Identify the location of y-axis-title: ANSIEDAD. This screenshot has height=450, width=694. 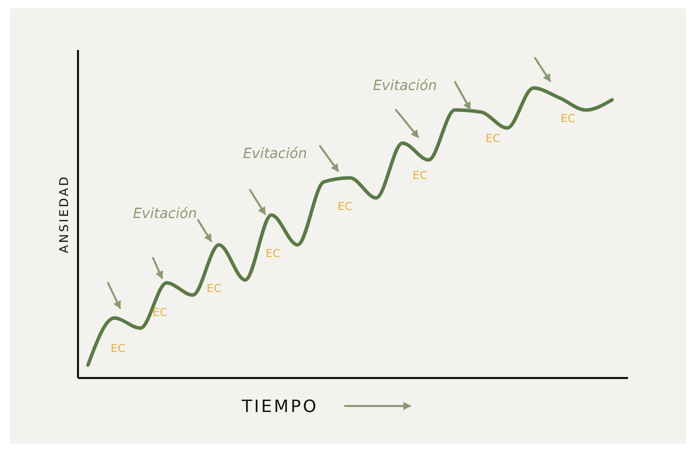
(64, 214).